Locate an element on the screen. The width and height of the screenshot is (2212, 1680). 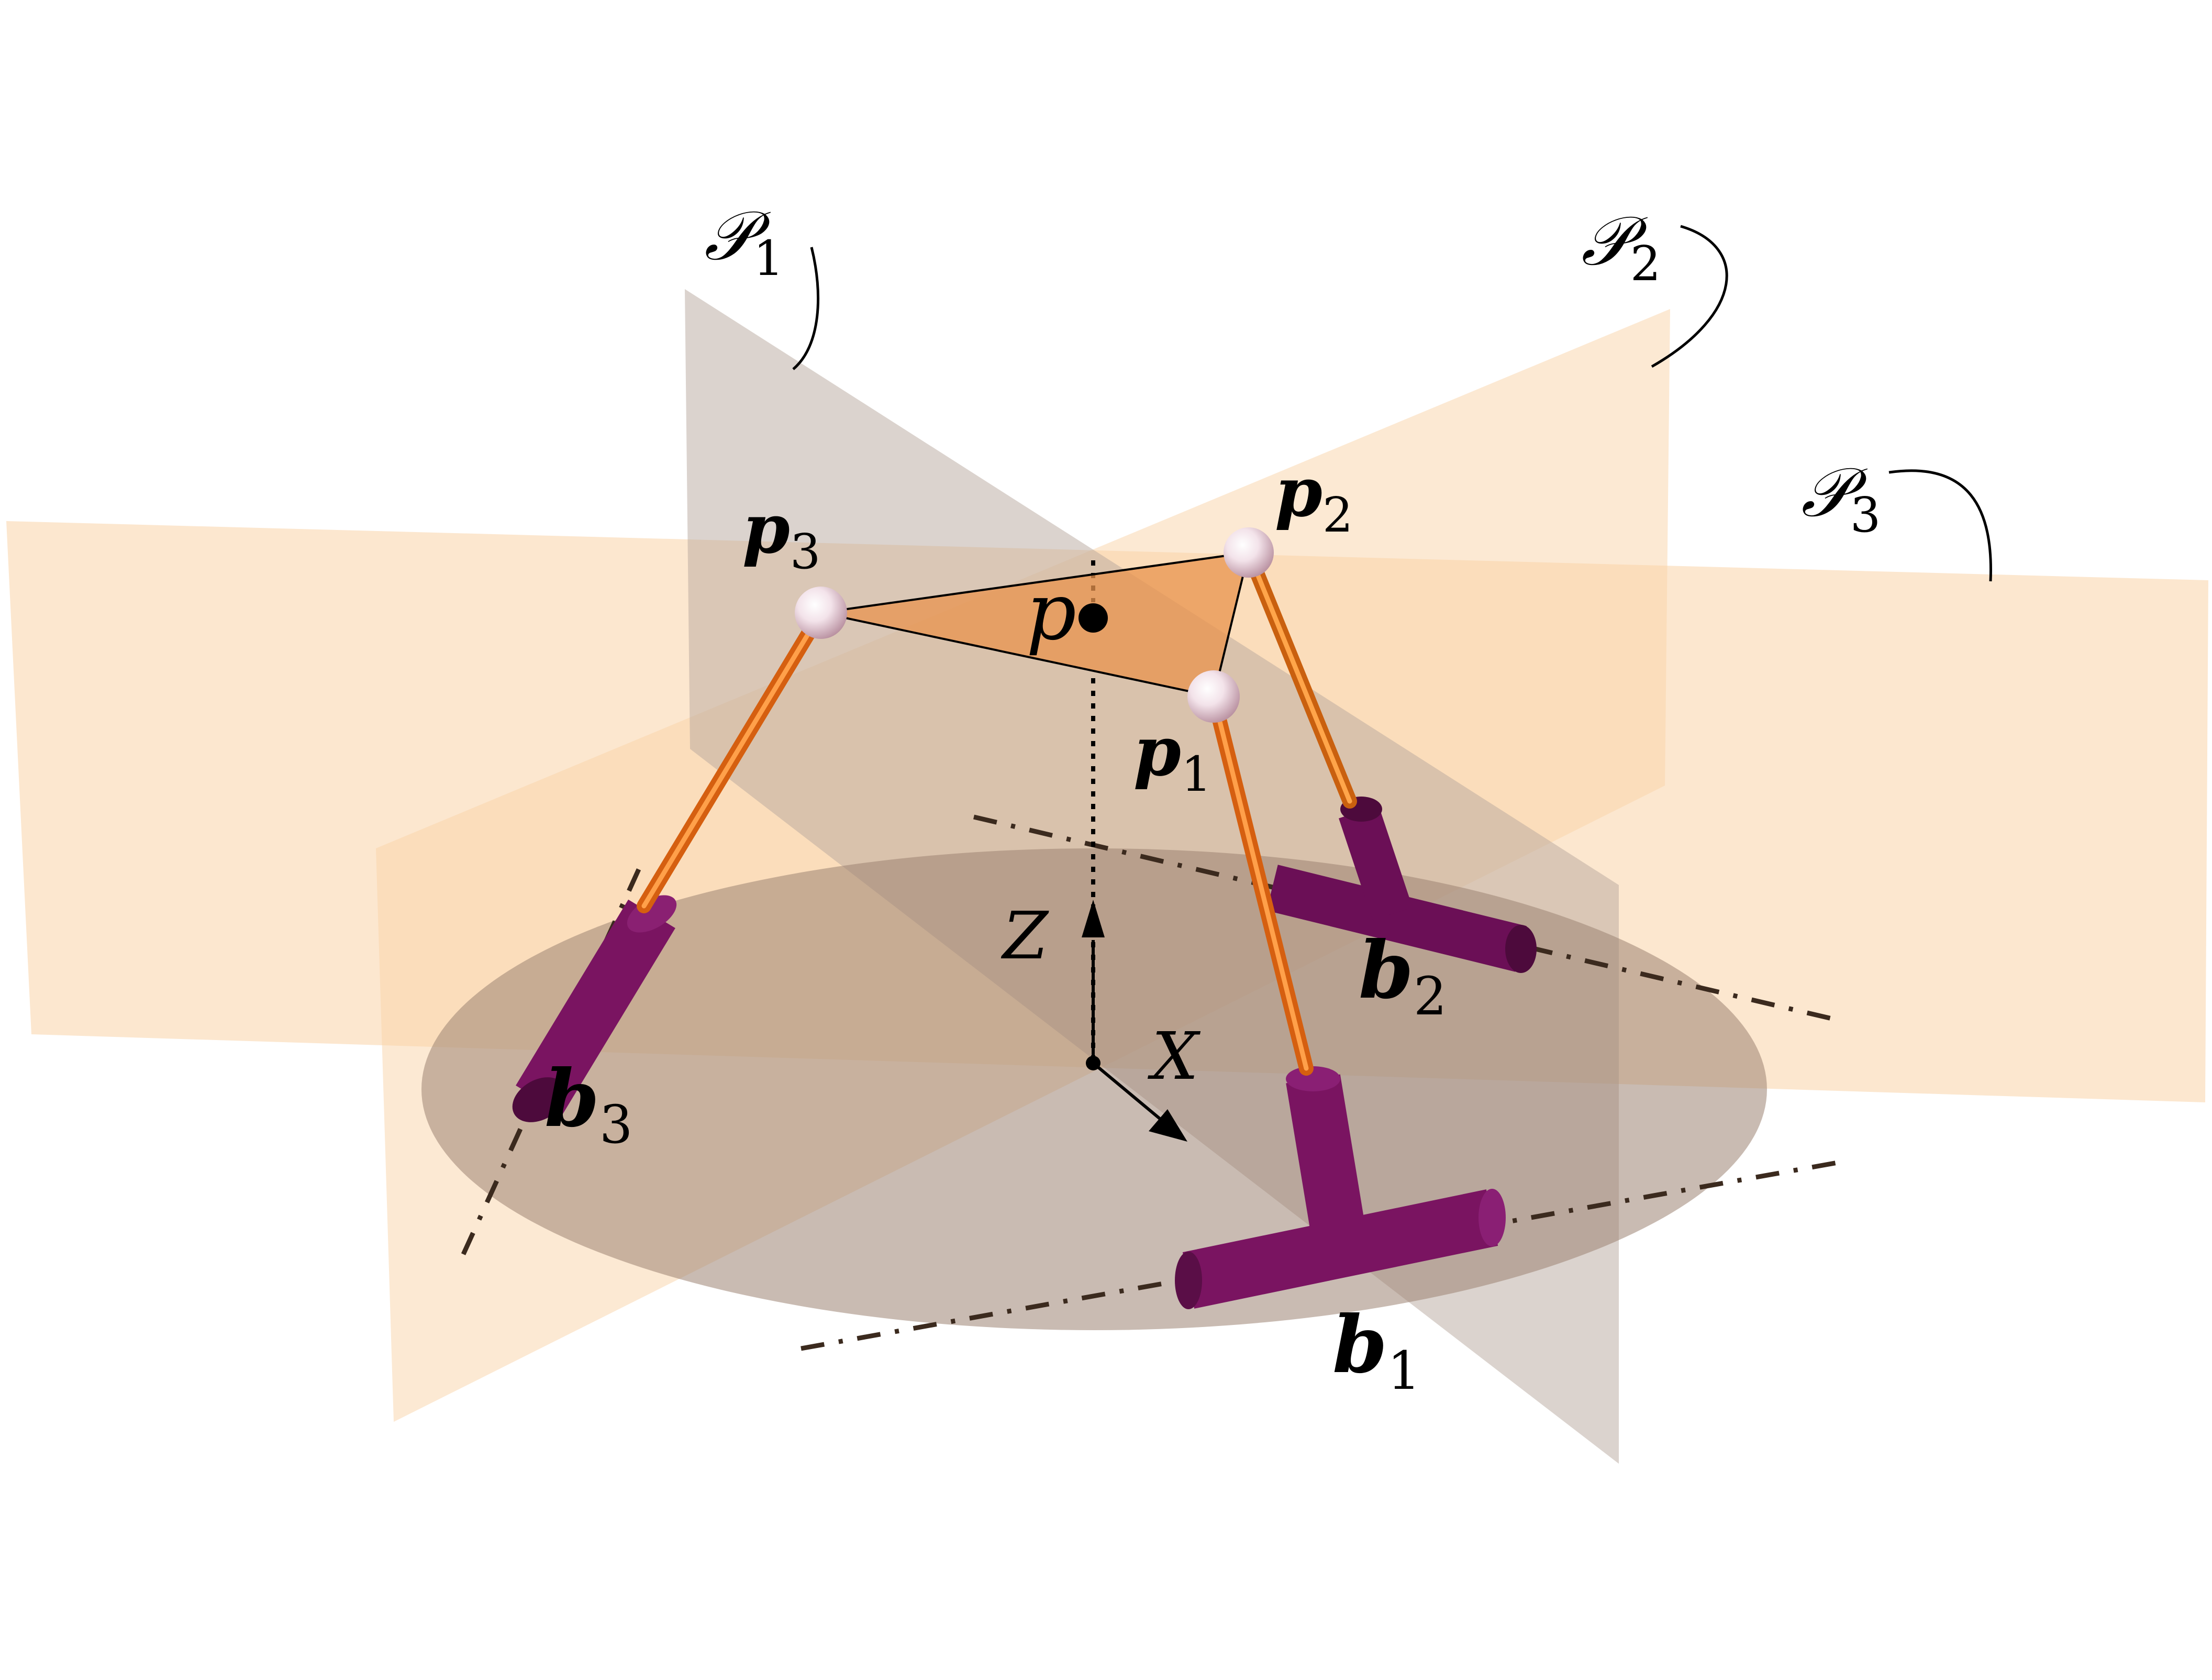
origin-dot is located at coordinates (1093, 1063).